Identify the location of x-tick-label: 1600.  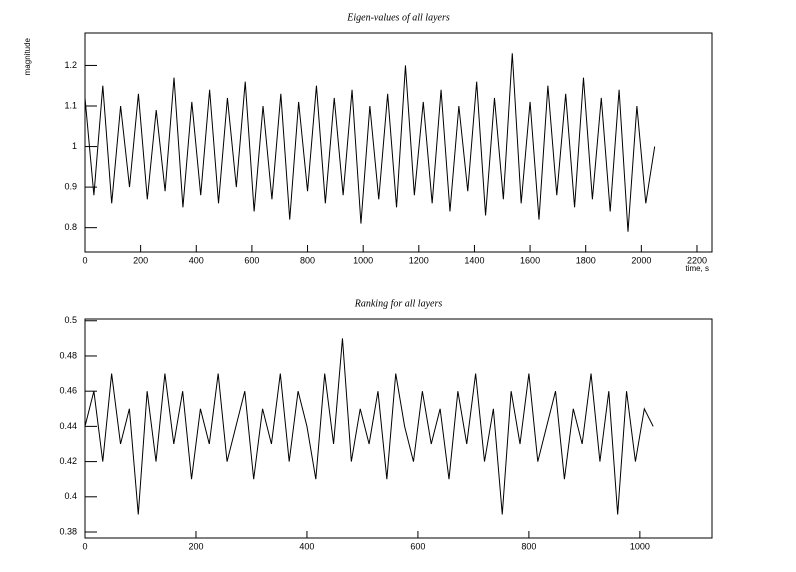
(530, 260).